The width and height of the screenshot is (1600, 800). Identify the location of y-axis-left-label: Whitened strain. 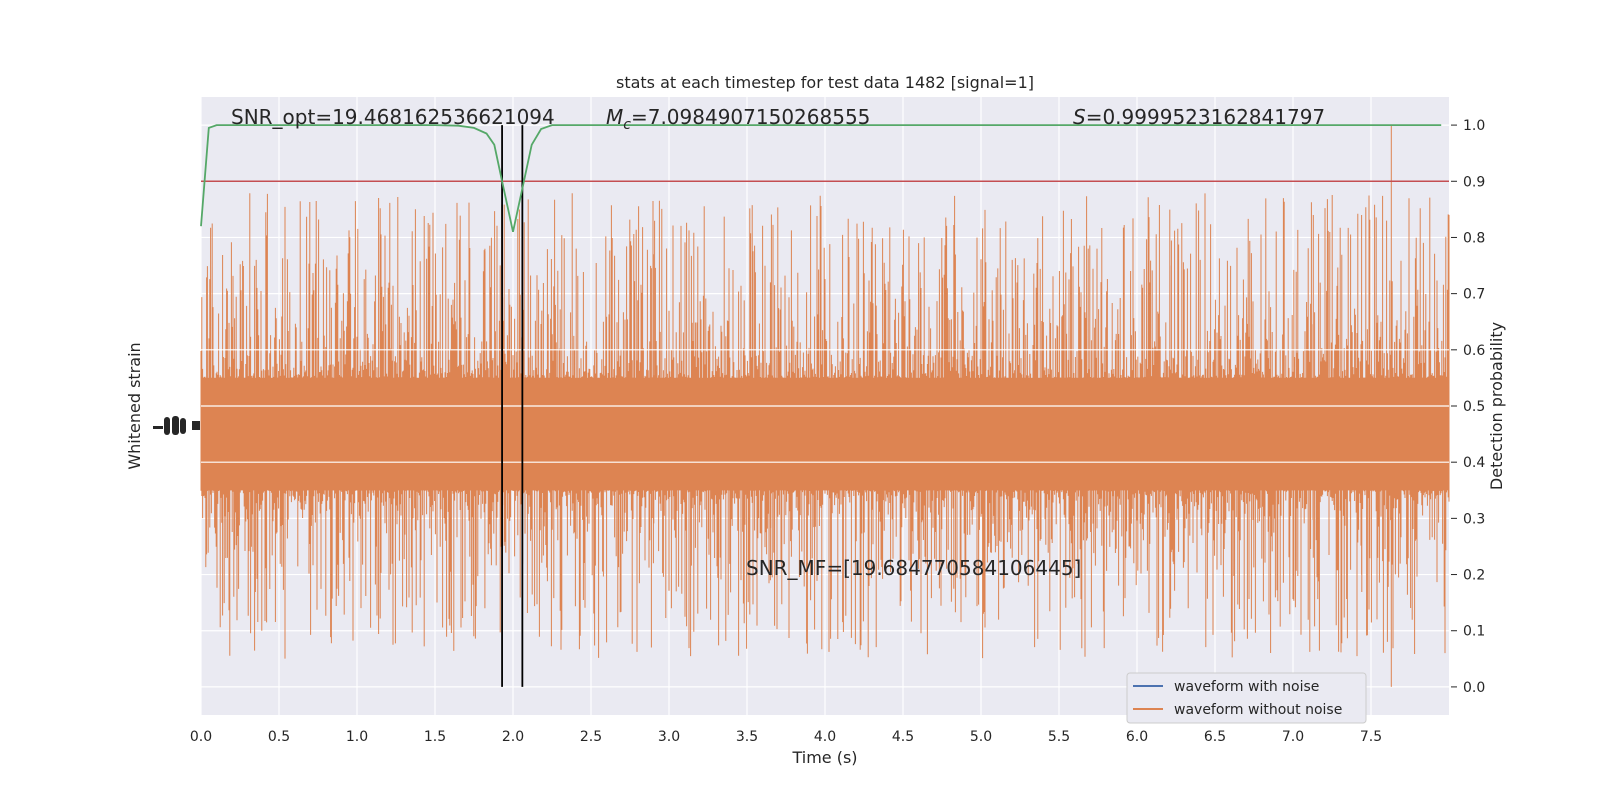
(134, 405).